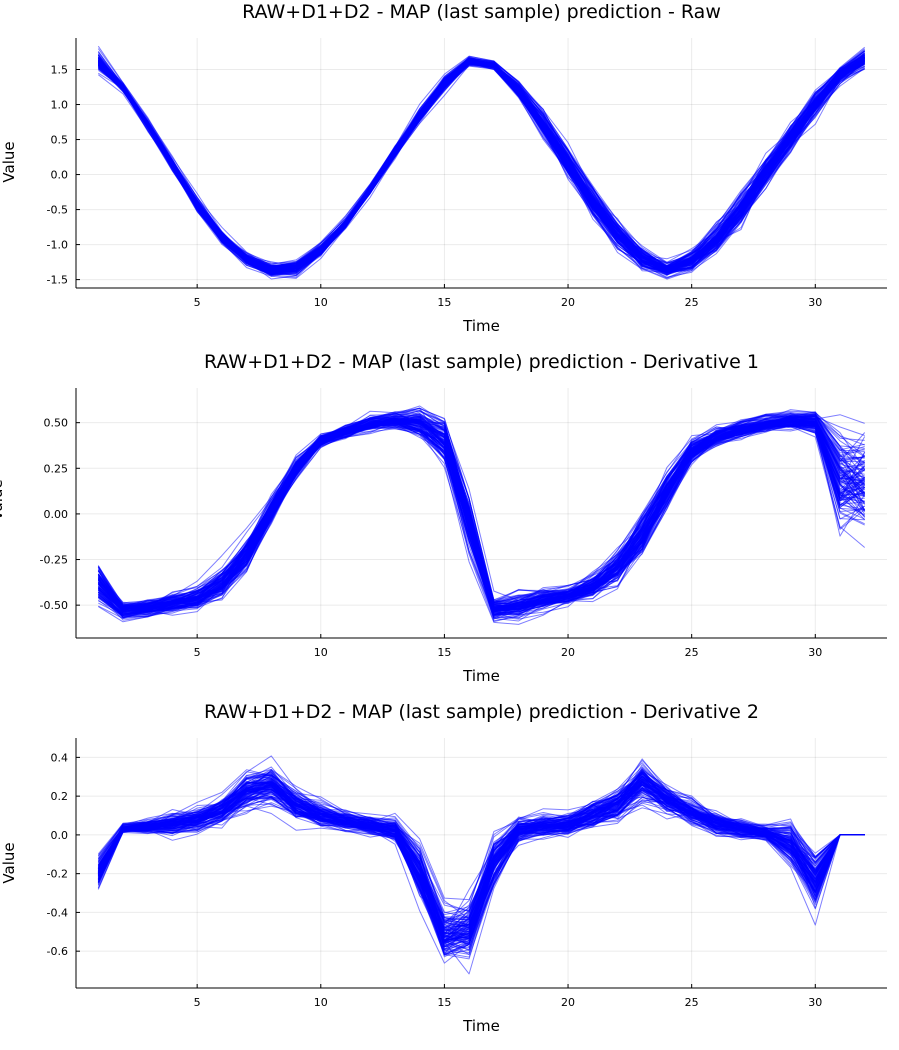 Image resolution: width=899 pixels, height=1050 pixels. I want to click on y-tick-label: -0.2, so click(57, 874).